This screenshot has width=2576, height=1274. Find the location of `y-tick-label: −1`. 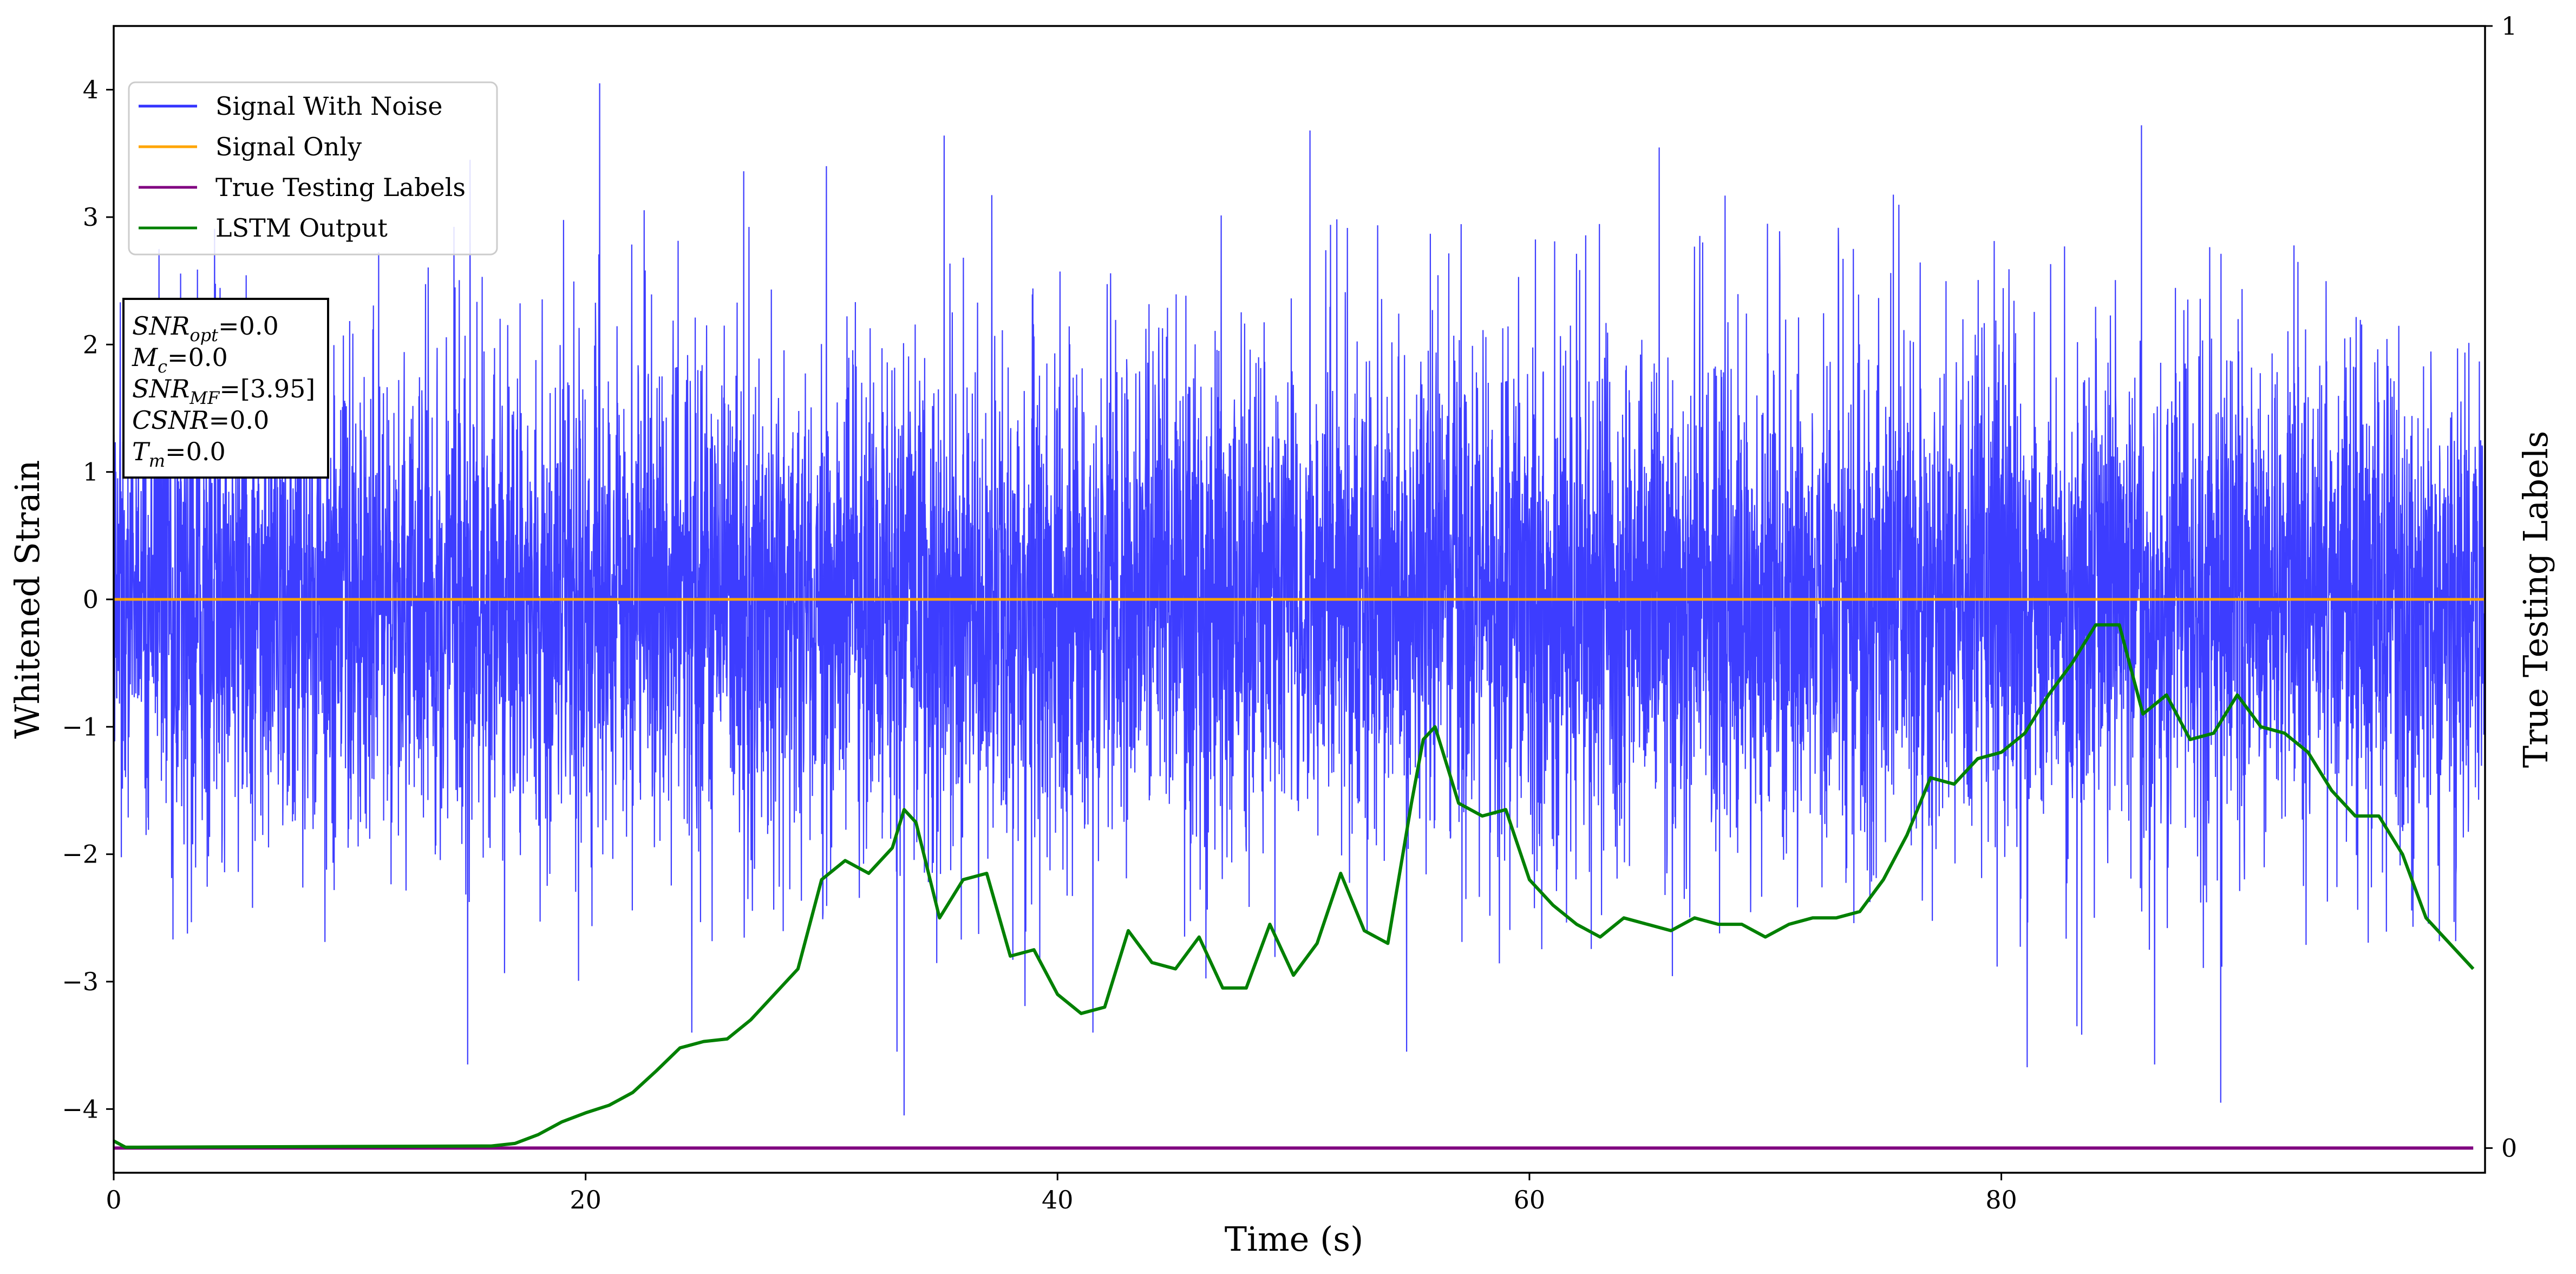

y-tick-label: −1 is located at coordinates (80, 726).